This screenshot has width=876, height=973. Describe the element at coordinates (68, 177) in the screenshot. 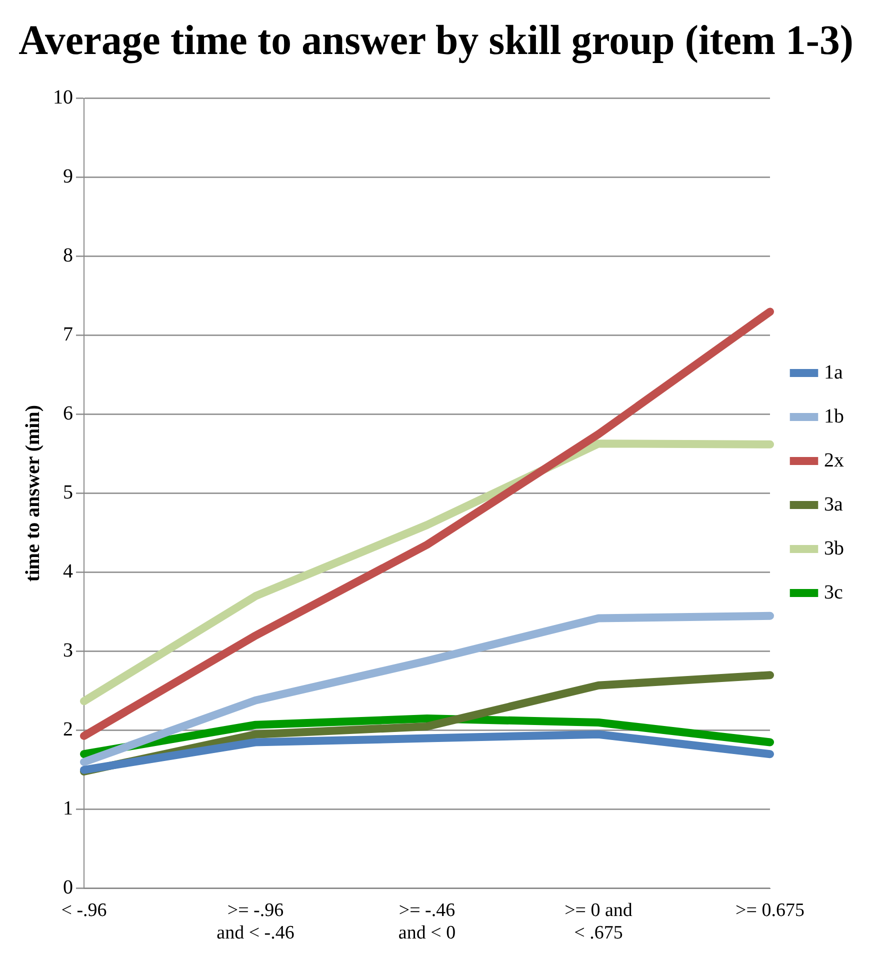

I see `y-tick-label: 9` at that location.